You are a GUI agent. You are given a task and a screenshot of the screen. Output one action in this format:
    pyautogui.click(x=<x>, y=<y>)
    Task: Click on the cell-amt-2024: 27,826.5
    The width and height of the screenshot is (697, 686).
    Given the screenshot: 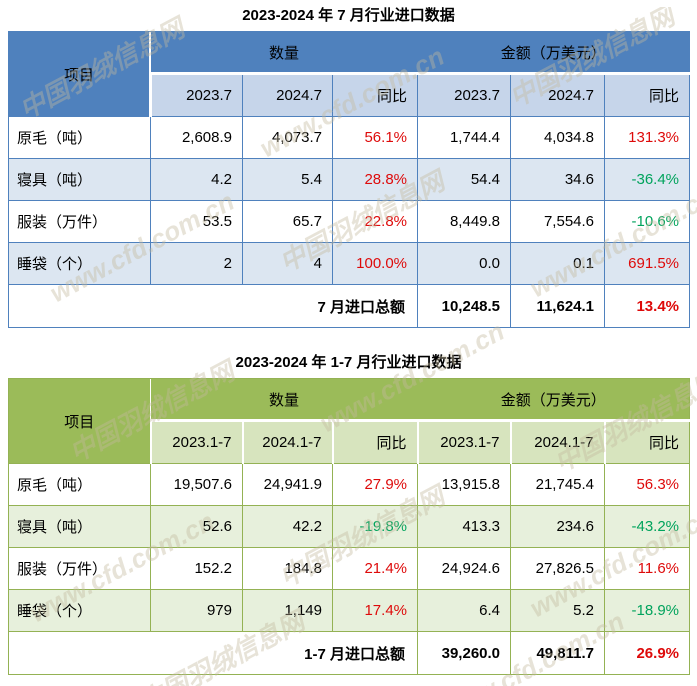 What is the action you would take?
    pyautogui.click(x=558, y=568)
    